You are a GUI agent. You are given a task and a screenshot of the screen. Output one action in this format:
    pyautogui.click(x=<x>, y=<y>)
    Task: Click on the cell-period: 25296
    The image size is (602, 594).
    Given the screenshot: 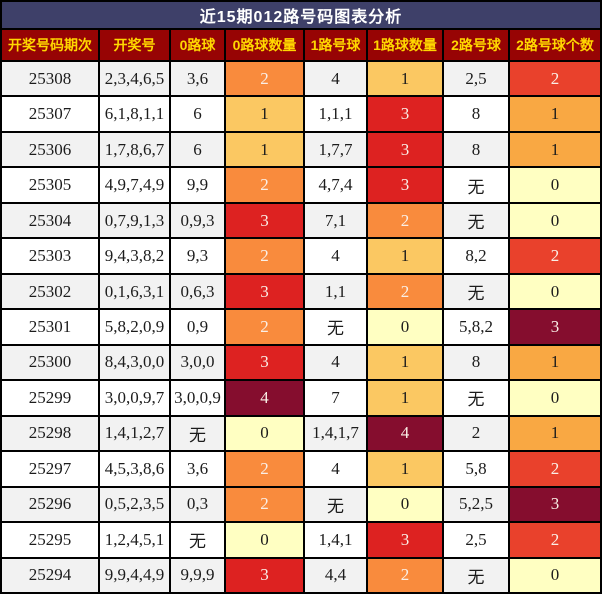 What is the action you would take?
    pyautogui.click(x=50, y=504)
    